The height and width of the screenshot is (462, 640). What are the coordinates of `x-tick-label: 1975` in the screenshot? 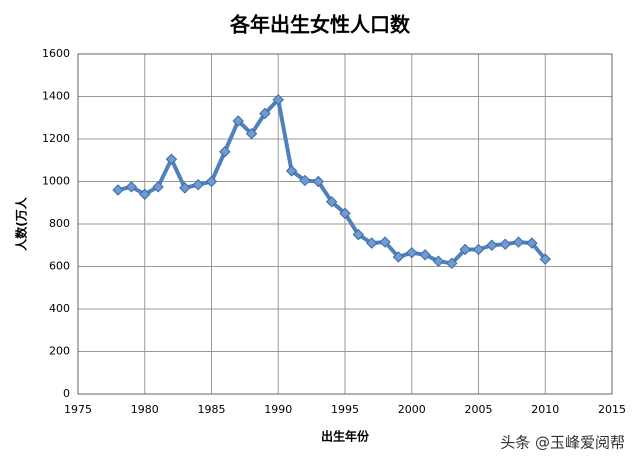 It's located at (78, 409).